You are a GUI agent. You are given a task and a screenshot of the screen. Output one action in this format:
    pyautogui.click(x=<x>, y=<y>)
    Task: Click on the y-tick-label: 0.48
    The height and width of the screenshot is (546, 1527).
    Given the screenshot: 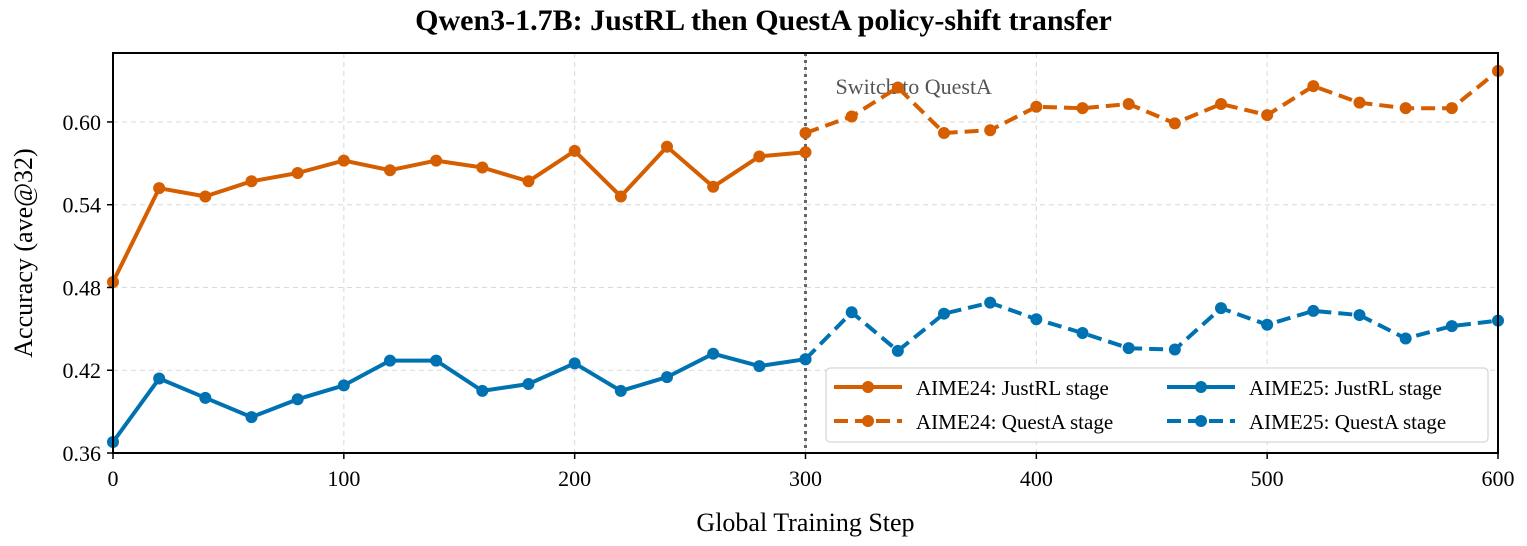 What is the action you would take?
    pyautogui.click(x=82, y=287)
    